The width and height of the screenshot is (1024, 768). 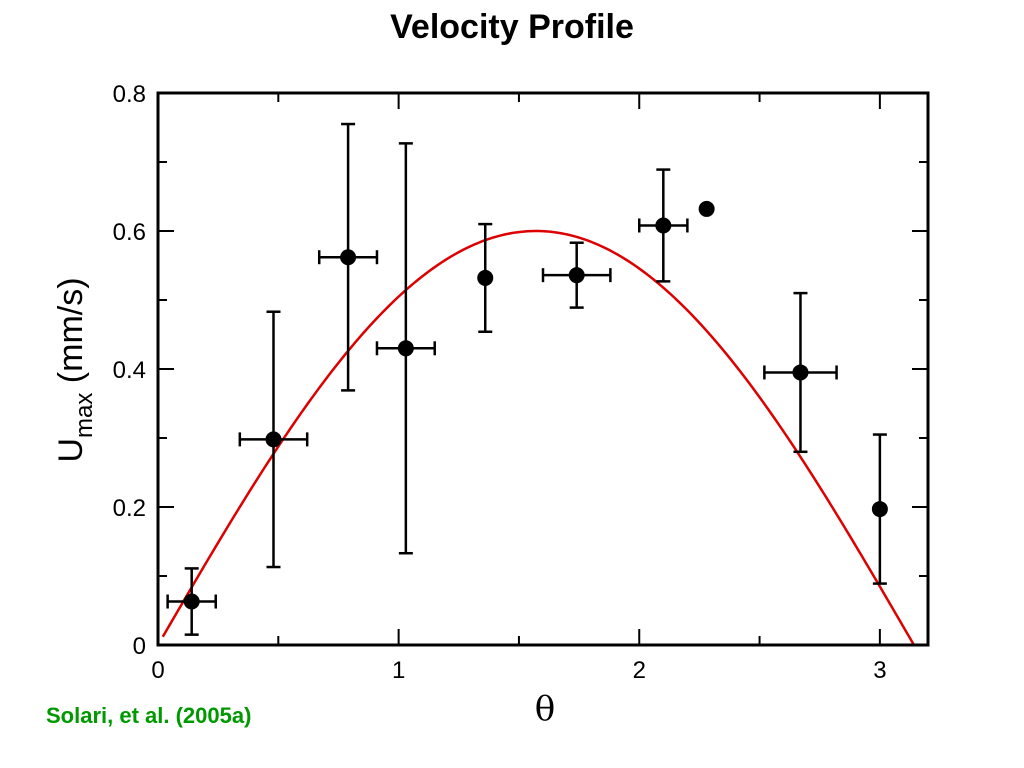 What do you see at coordinates (545, 709) in the screenshot?
I see `x-axis-label: θ` at bounding box center [545, 709].